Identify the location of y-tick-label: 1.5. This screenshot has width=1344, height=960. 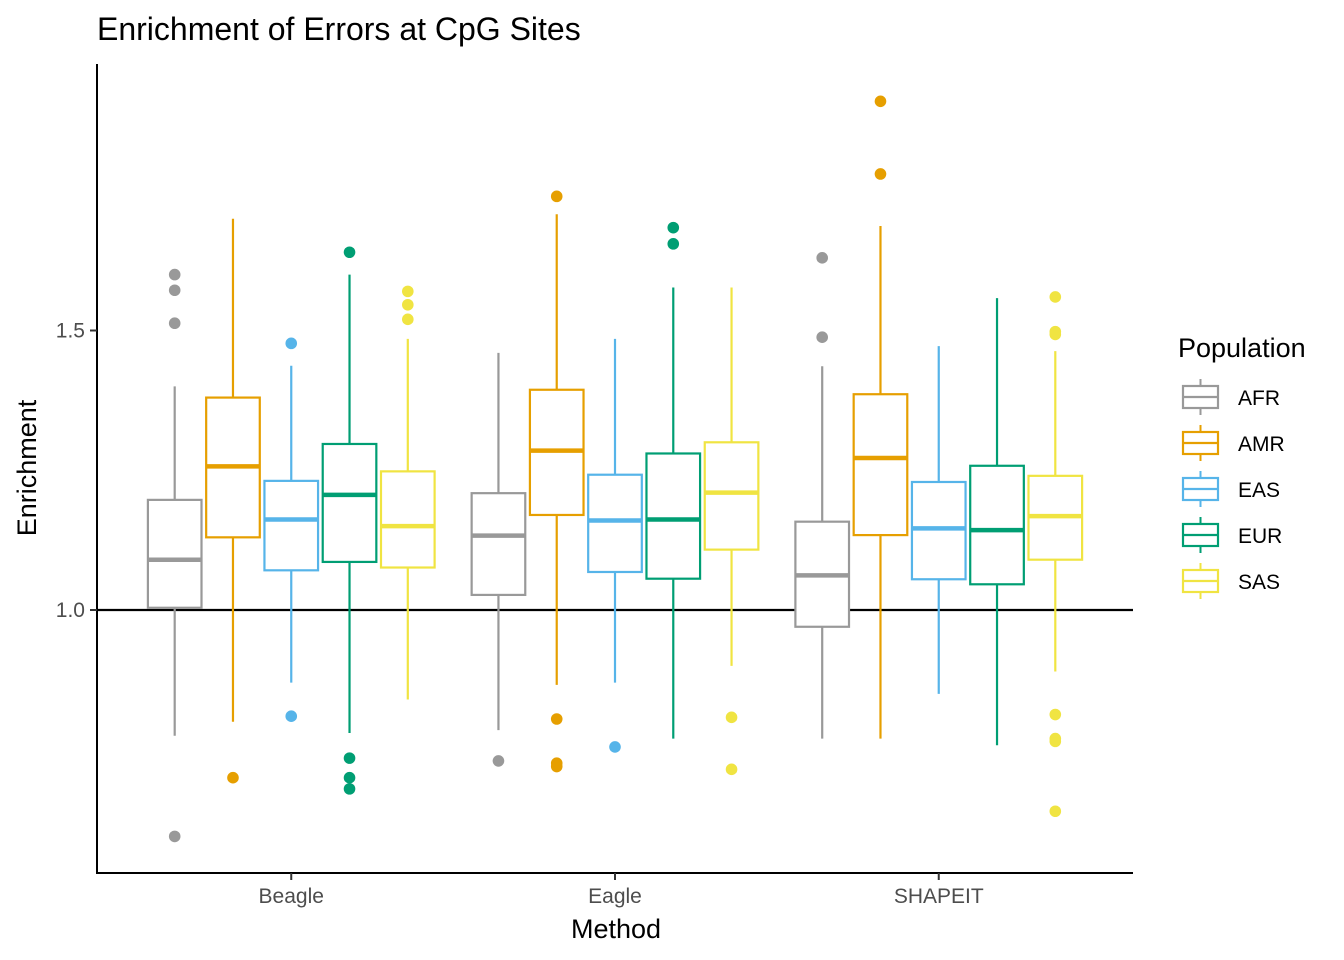
(70, 331).